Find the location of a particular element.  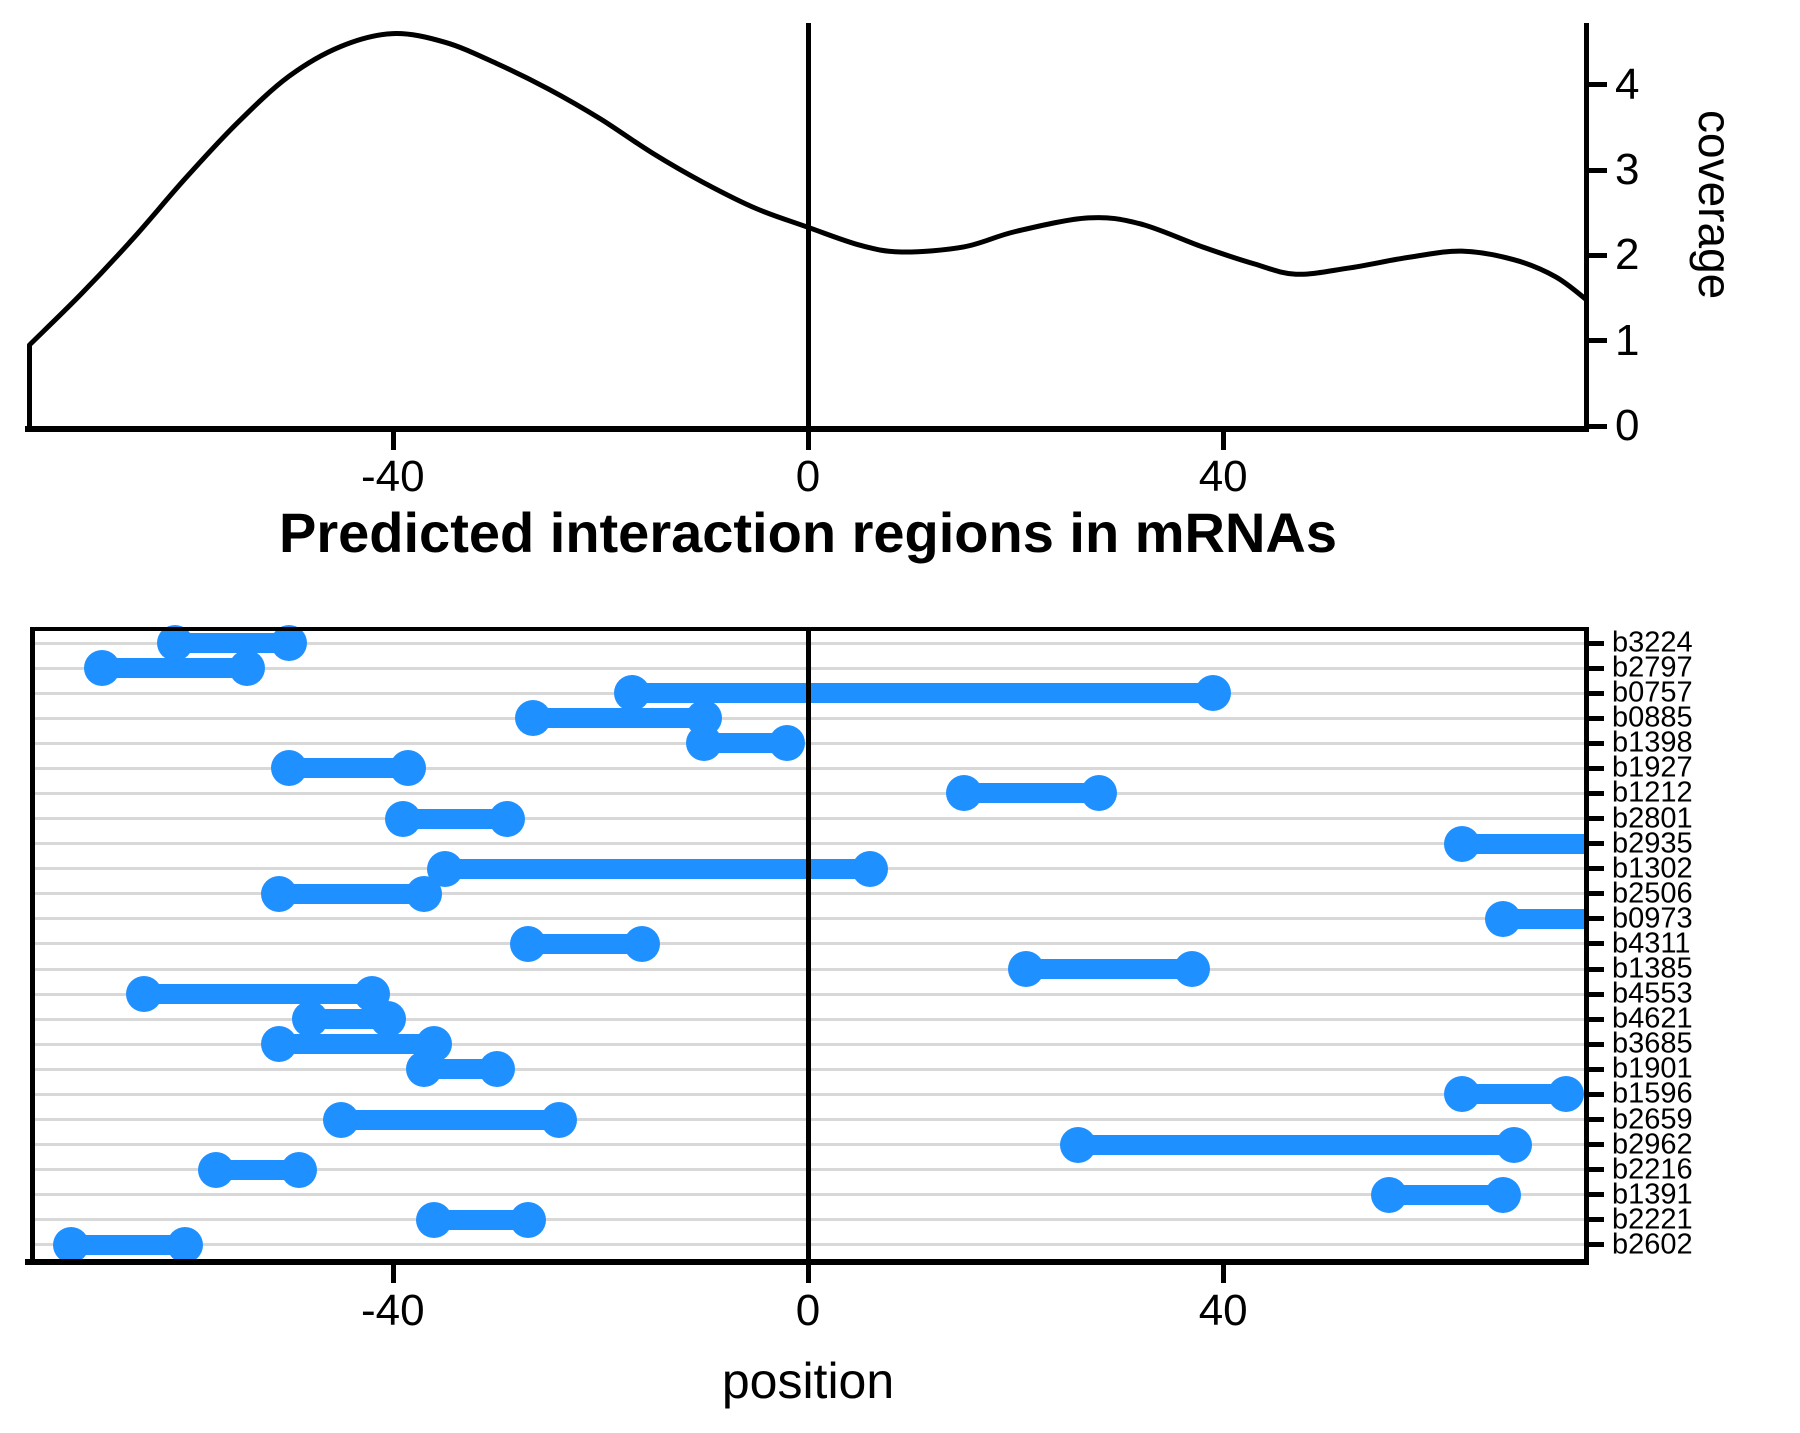

position-axis-label: position is located at coordinates (808, 1381).